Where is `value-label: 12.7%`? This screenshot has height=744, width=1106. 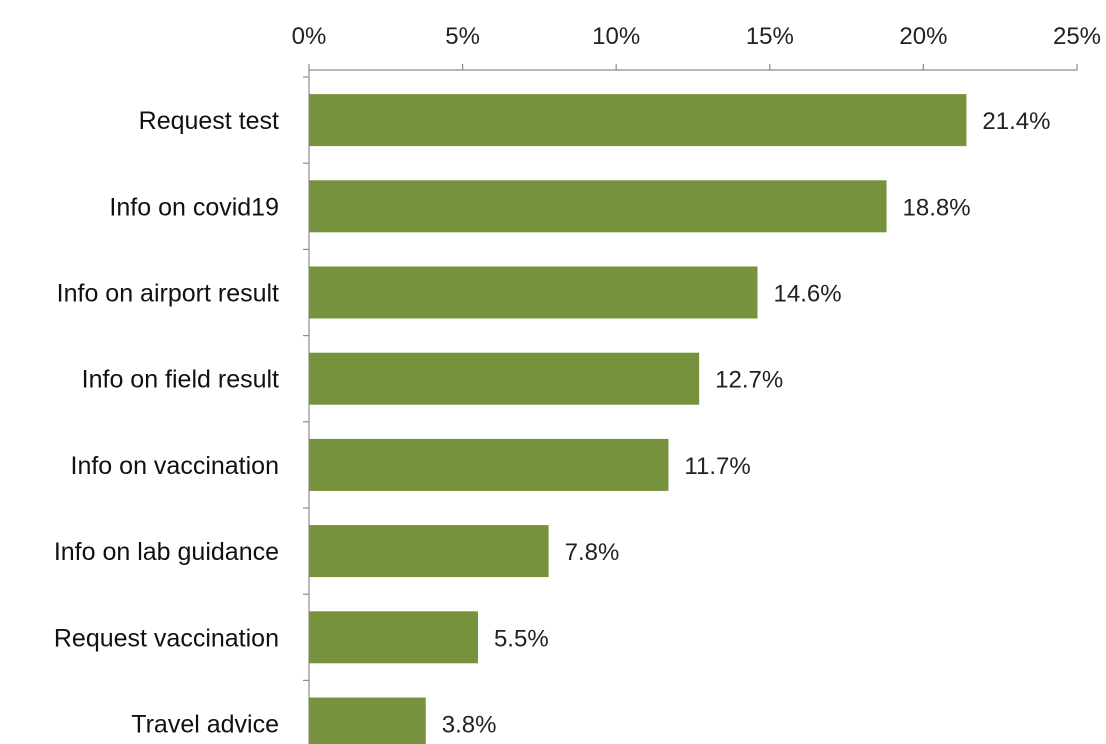
value-label: 12.7% is located at coordinates (749, 380).